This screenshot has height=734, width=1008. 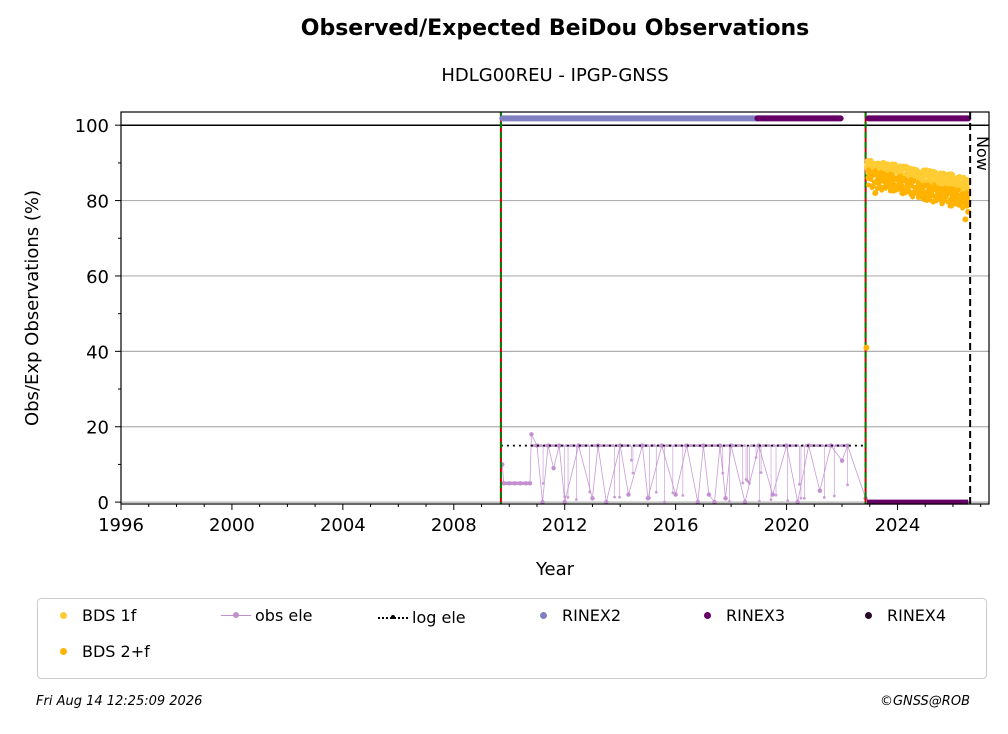 What do you see at coordinates (555, 75) in the screenshot?
I see `chart-subtitle: HDLG00REU - IPGP-GNSS` at bounding box center [555, 75].